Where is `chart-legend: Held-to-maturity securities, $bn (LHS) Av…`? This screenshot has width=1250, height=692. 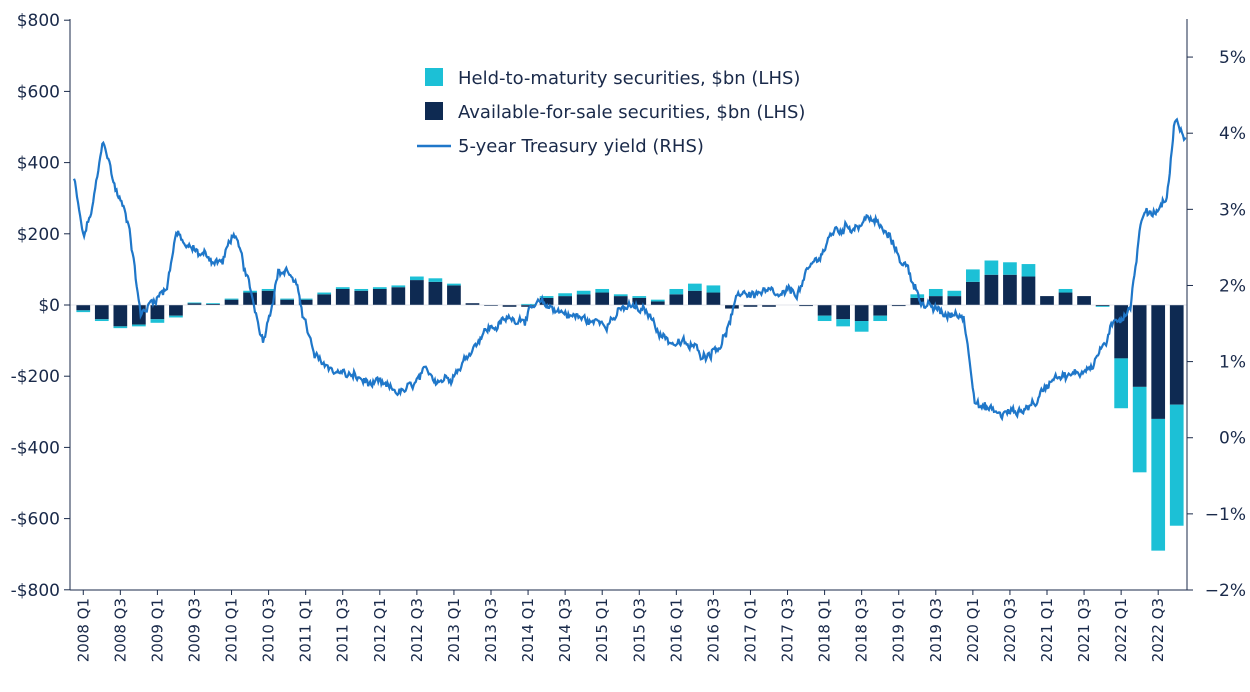 chart-legend: Held-to-maturity securities, $bn (LHS) Av… is located at coordinates (611, 112).